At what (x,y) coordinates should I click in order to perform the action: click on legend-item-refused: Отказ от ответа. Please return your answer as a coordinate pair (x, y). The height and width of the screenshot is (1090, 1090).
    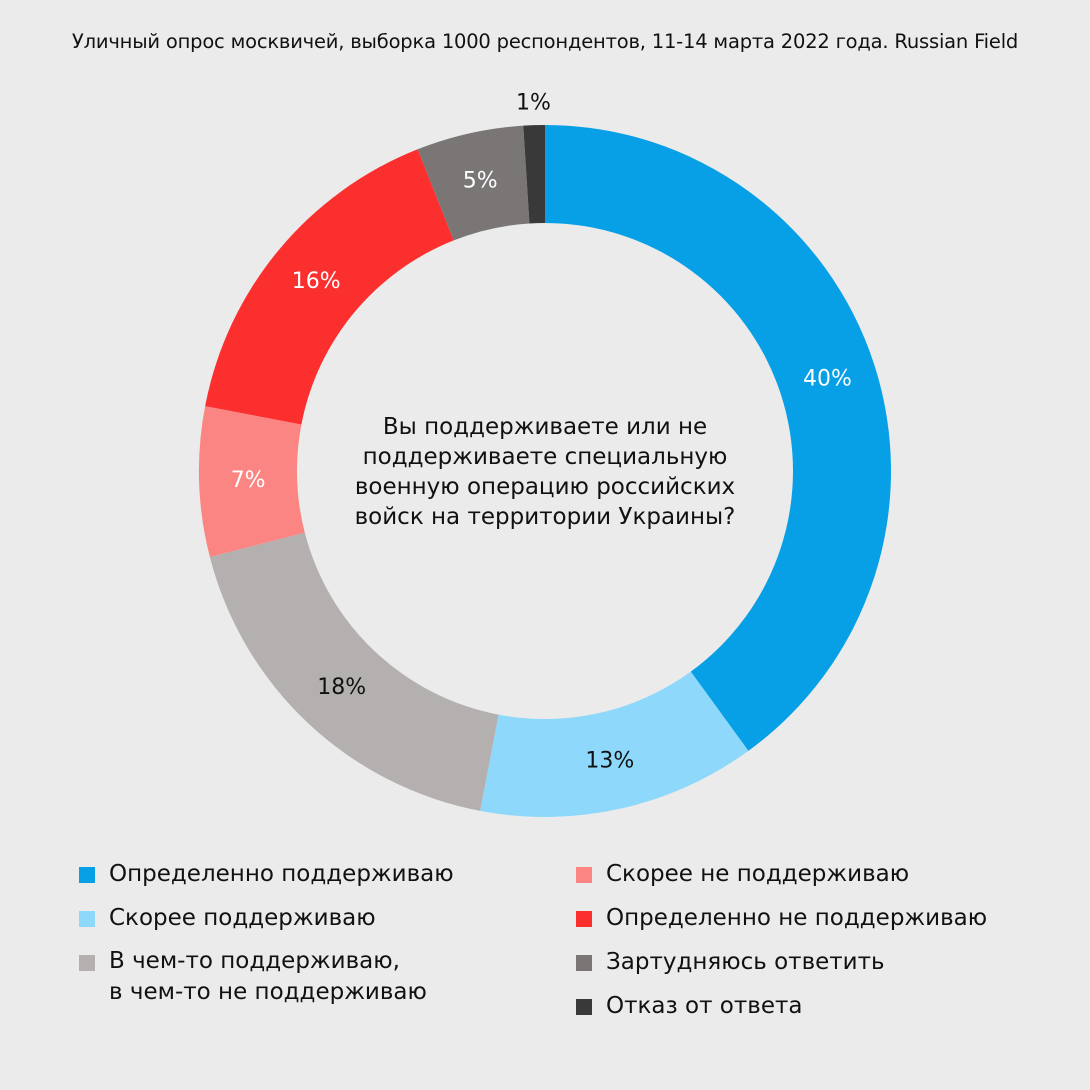
    Looking at the image, I should click on (781, 1006).